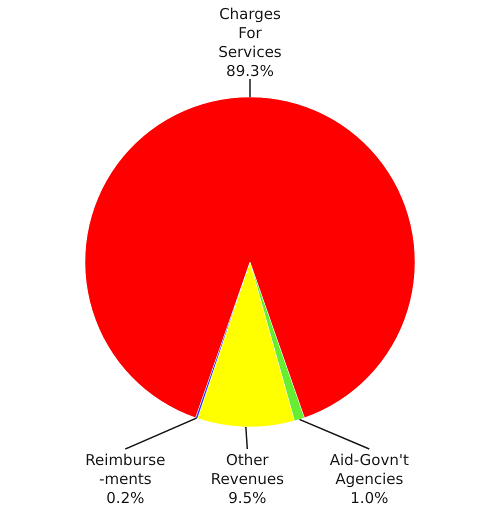  What do you see at coordinates (250, 71) in the screenshot?
I see `data-label: 89.3%` at bounding box center [250, 71].